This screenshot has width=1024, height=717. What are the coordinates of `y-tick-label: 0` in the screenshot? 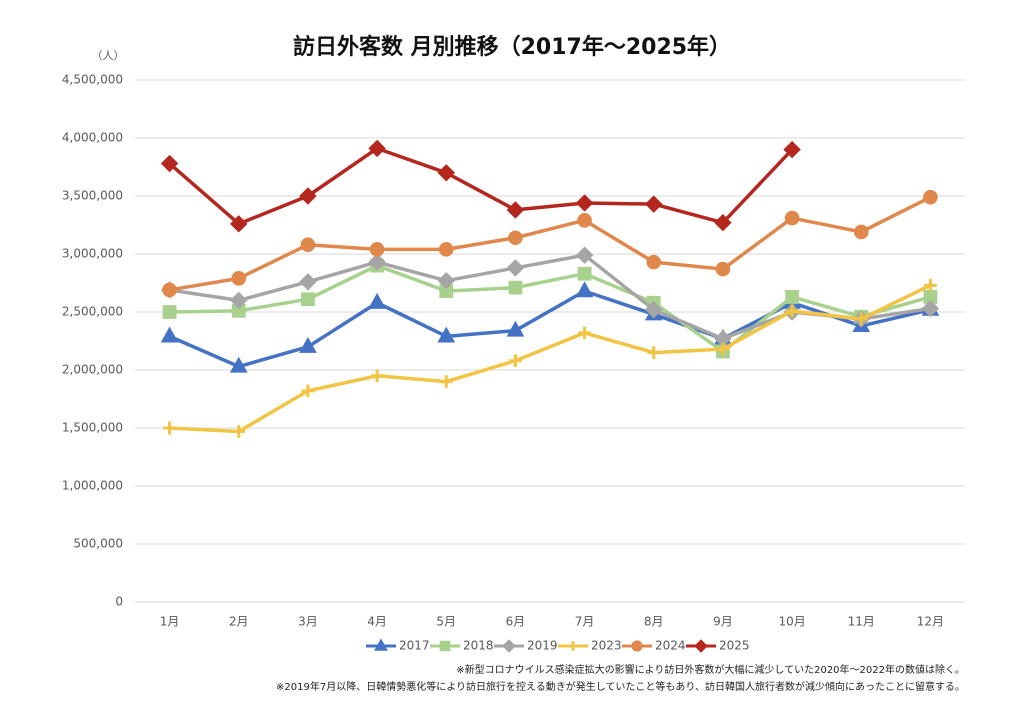 It's located at (119, 602).